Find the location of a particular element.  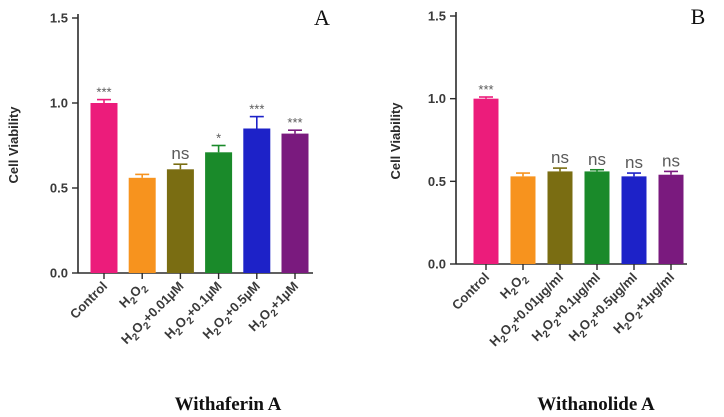

panel-caption: Withanolide A is located at coordinates (596, 404).